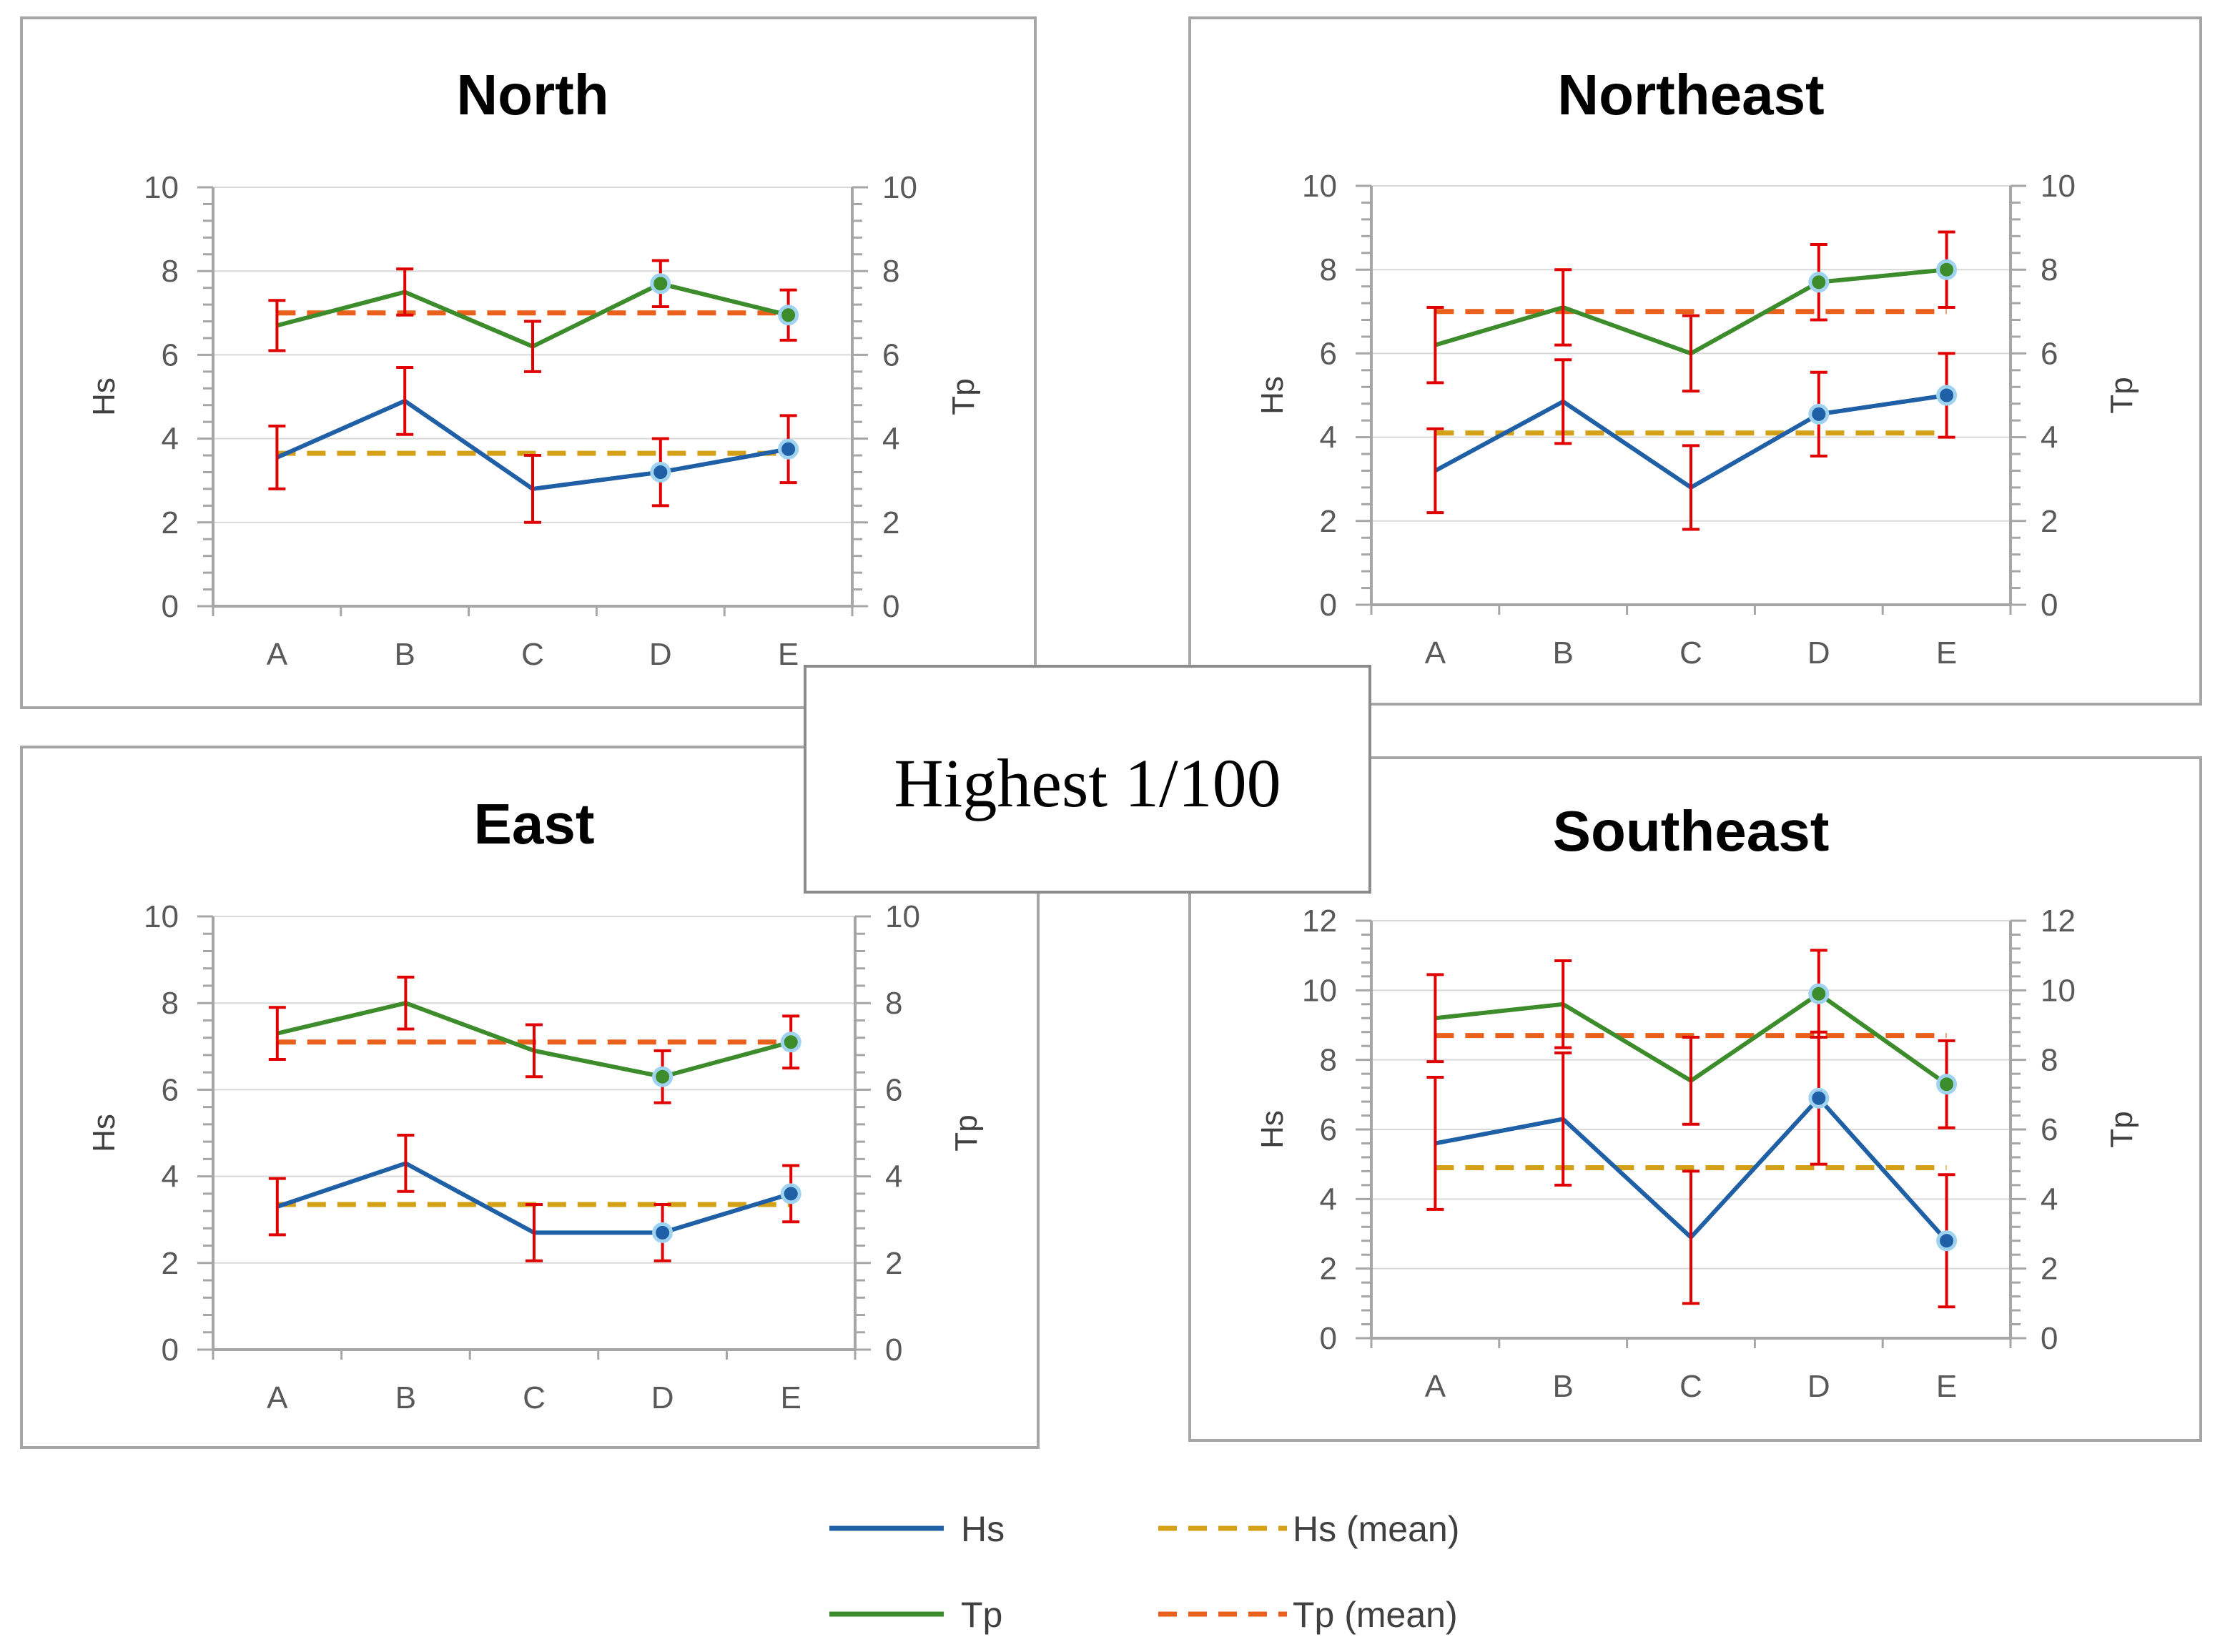  I want to click on north-right-tick-label: 4, so click(890, 440).